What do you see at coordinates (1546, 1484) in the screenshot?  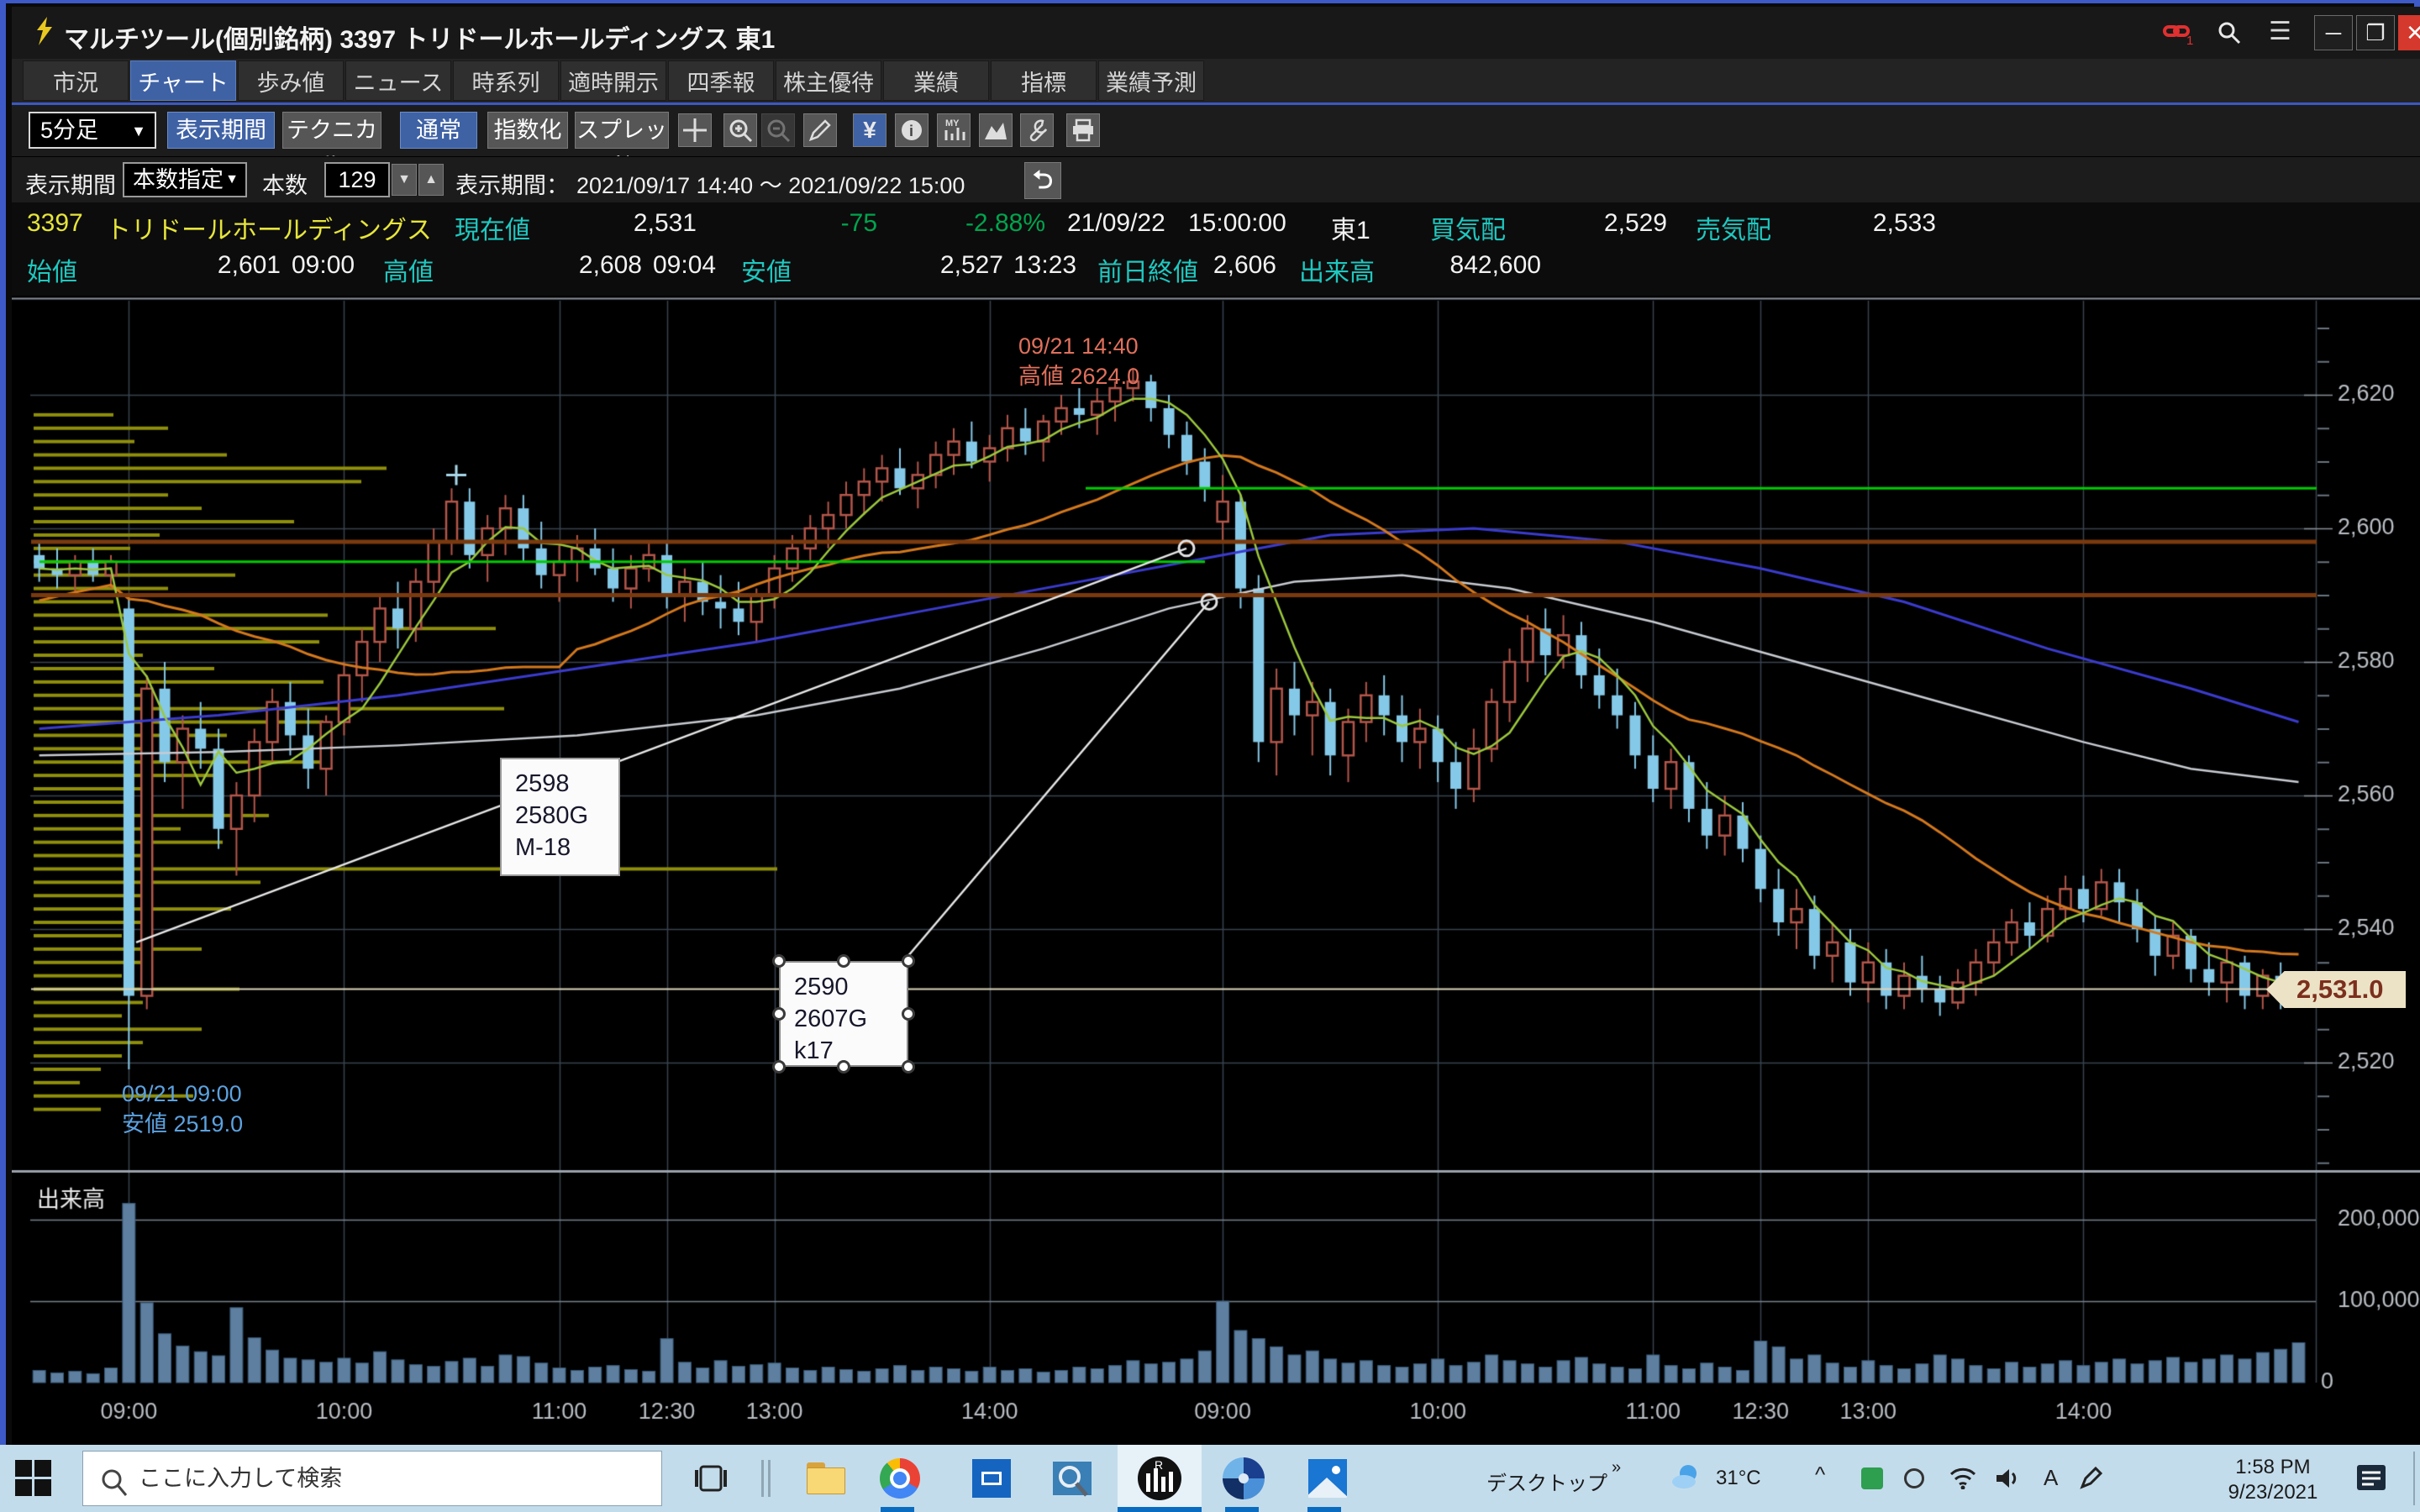 I see `desktop-toolbar-label: デスクトップ` at bounding box center [1546, 1484].